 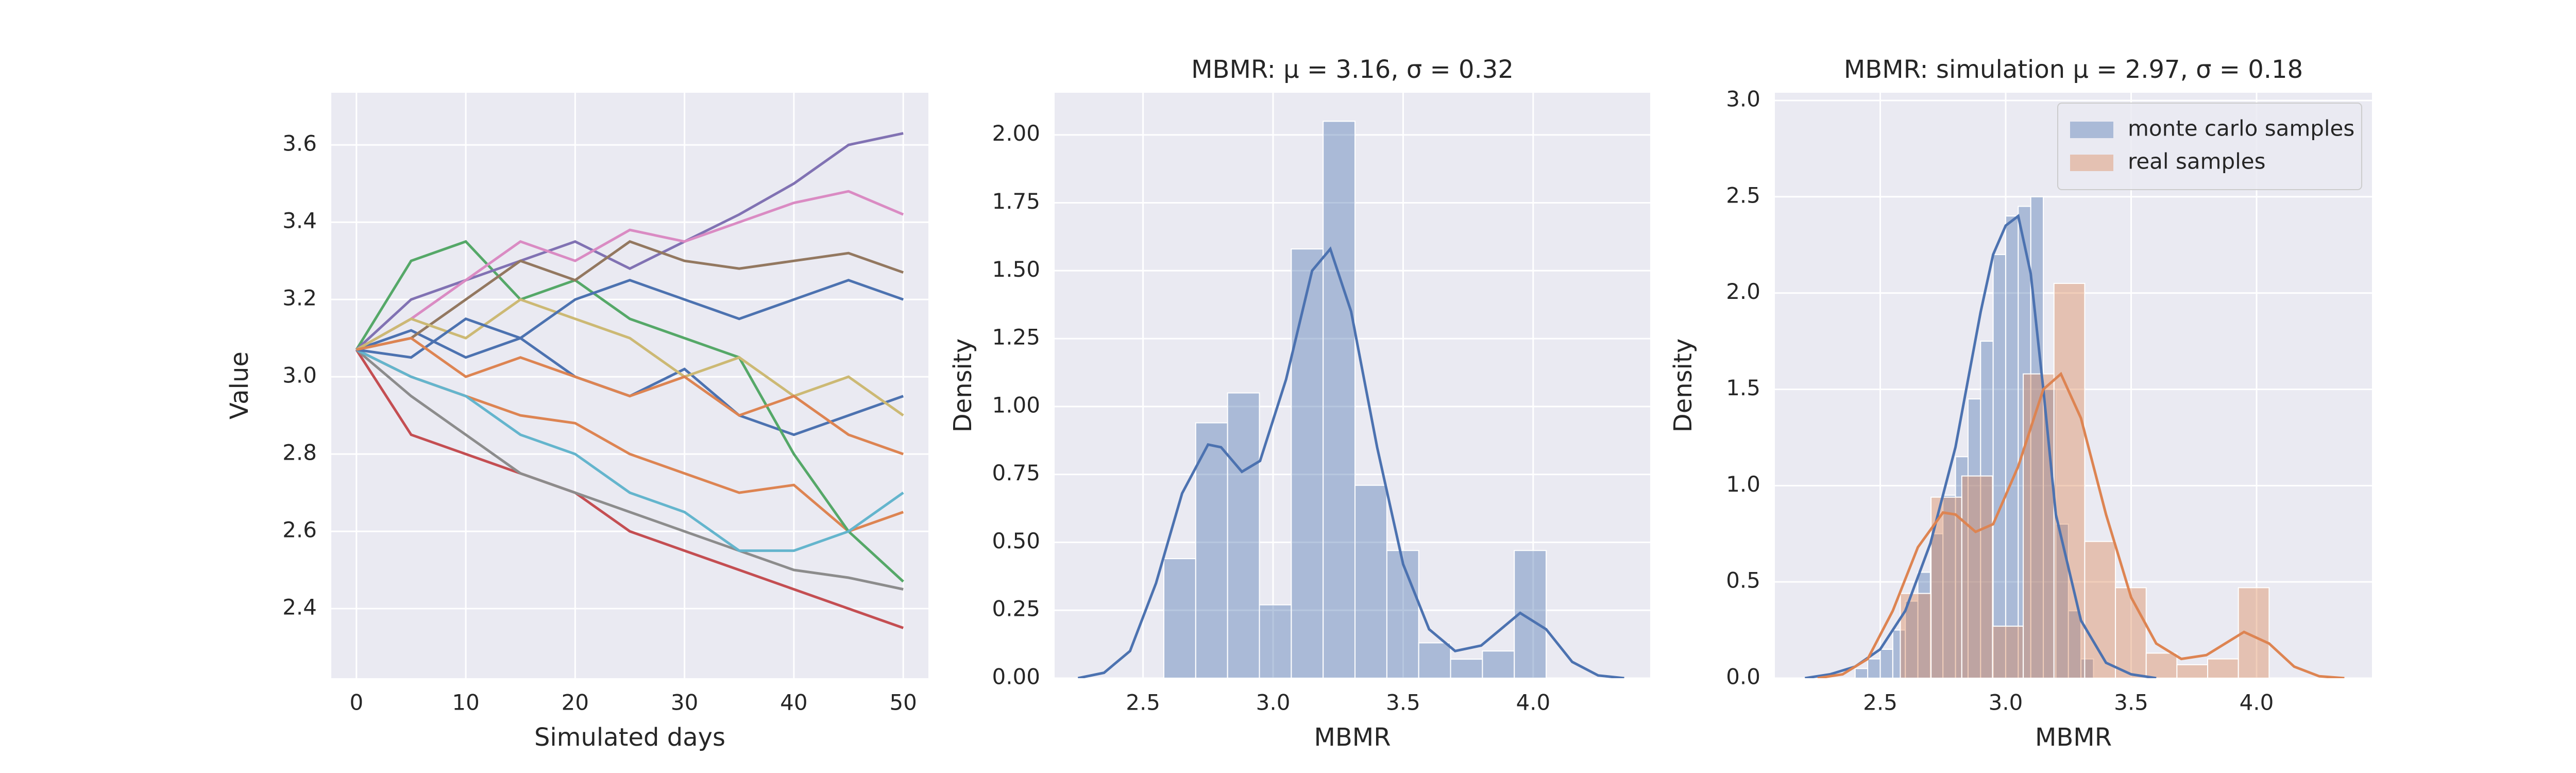 What do you see at coordinates (1352, 69) in the screenshot?
I see `chart-title: MBMR: μ = 3.16, σ = 0.32` at bounding box center [1352, 69].